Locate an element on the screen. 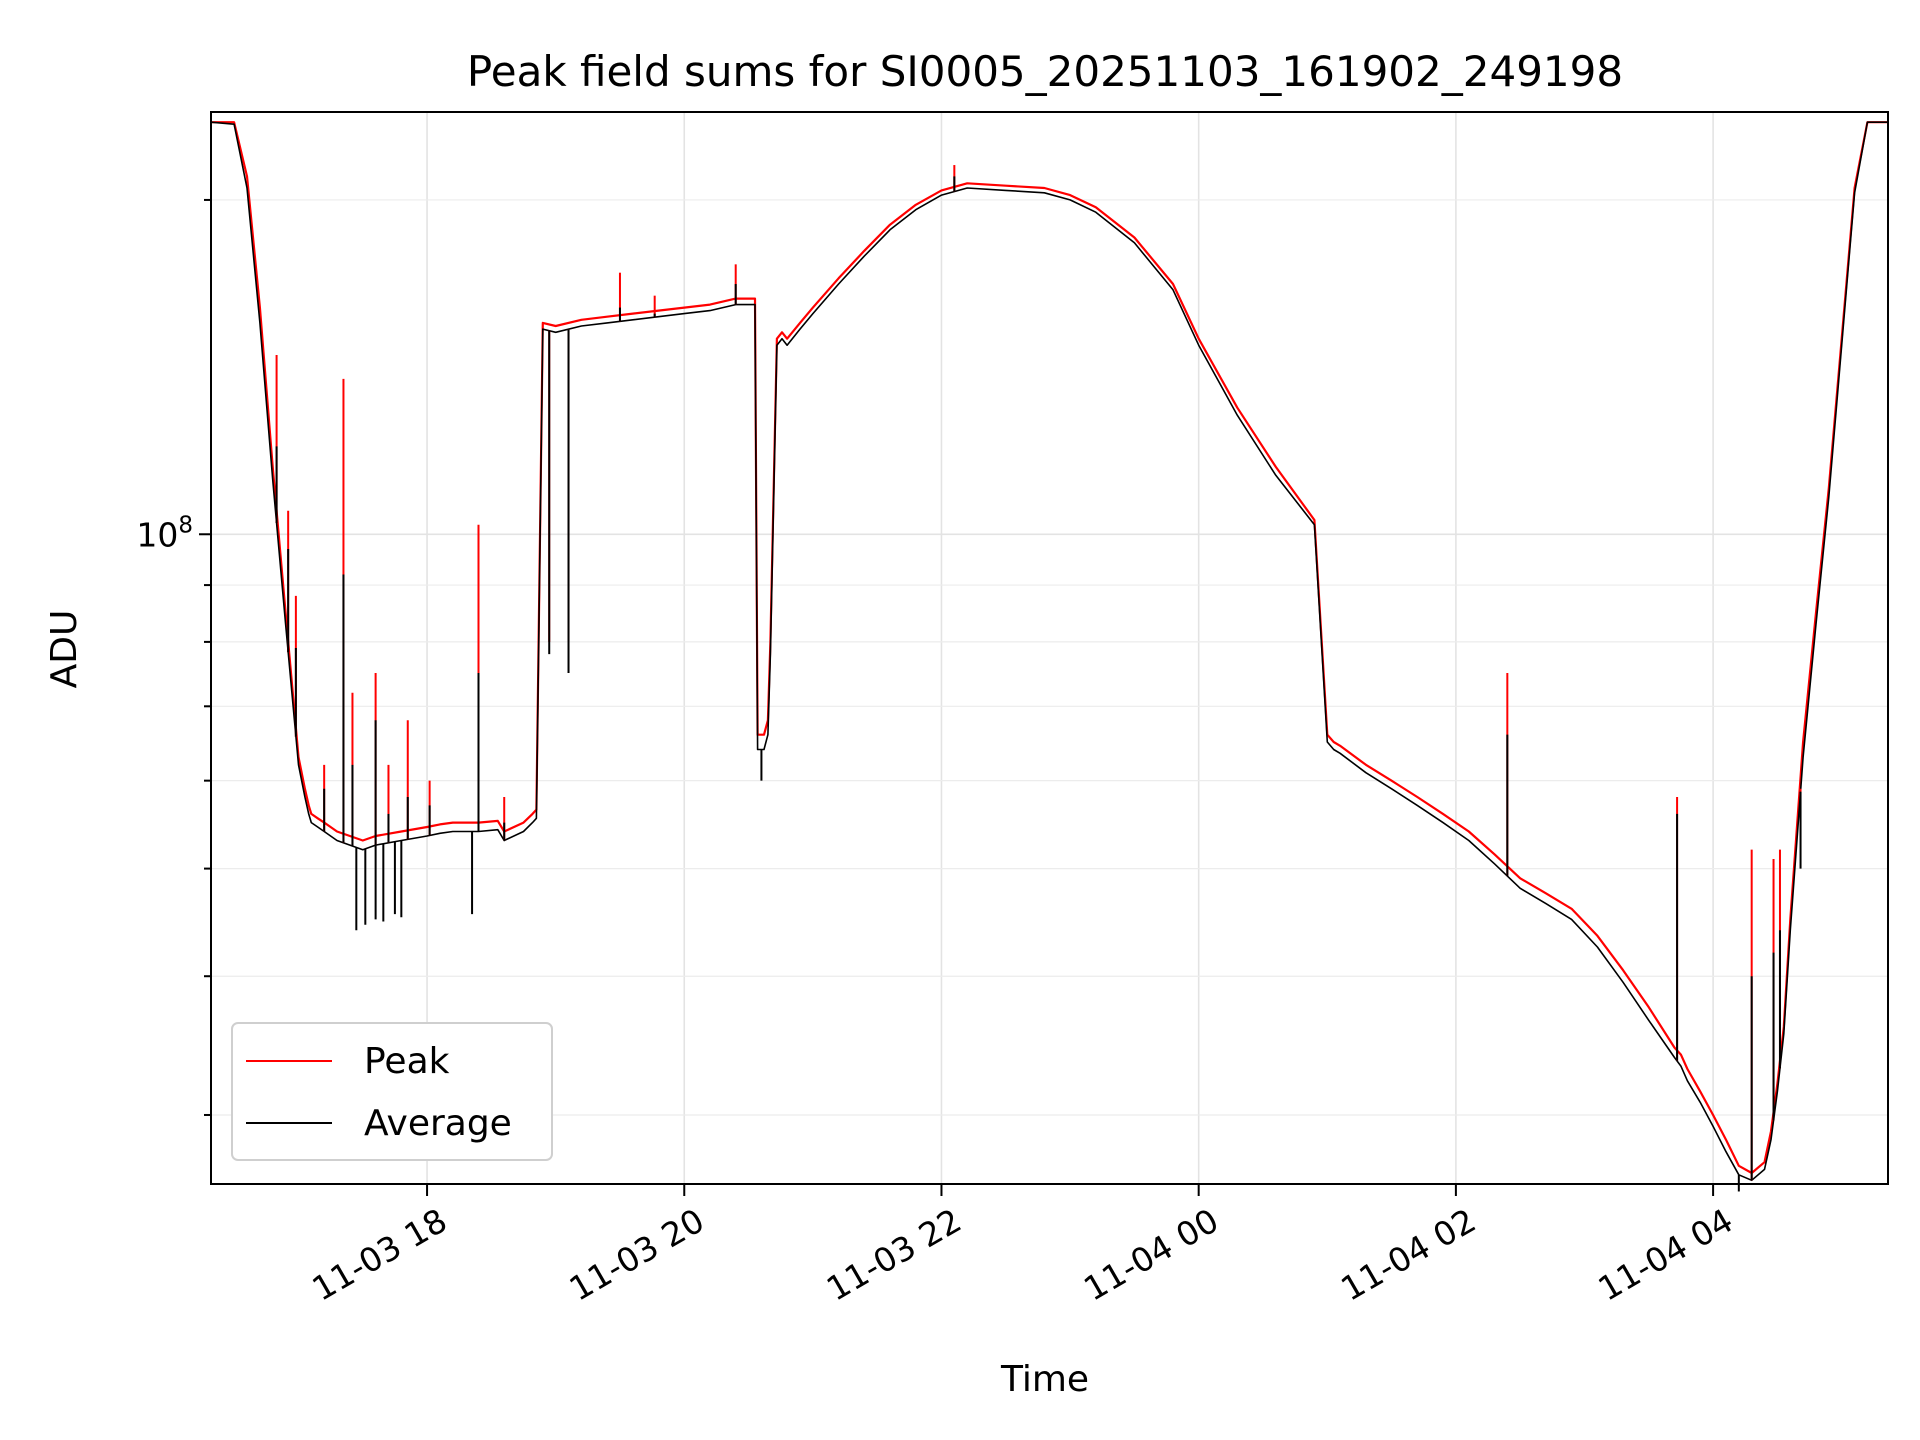 The image size is (1920, 1440). legend-box is located at coordinates (392, 1091).